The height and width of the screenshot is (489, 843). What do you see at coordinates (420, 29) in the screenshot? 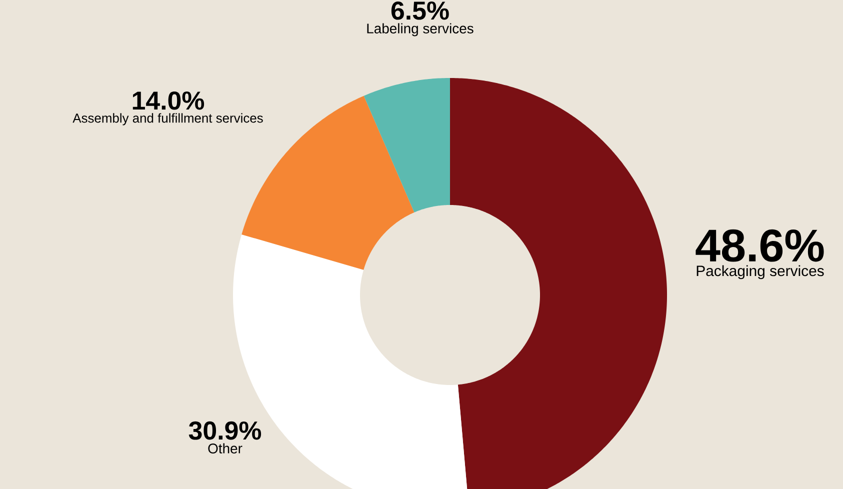
I see `slice-label: Labeling services` at bounding box center [420, 29].